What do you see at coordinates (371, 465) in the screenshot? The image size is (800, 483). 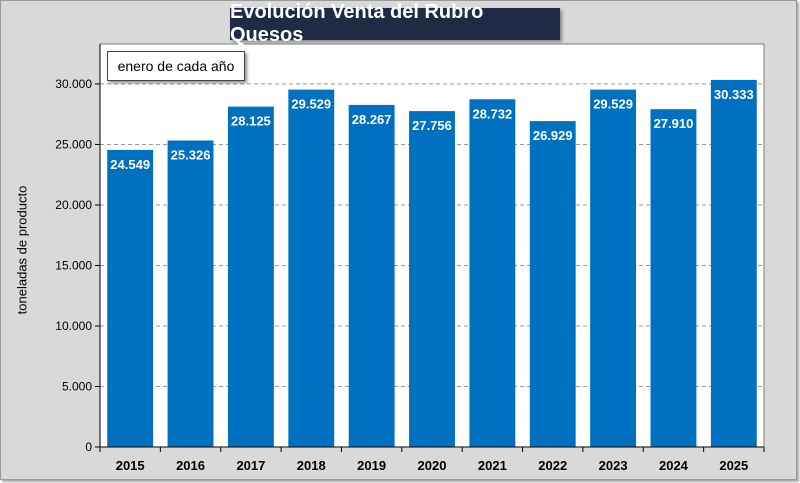 I see `x-tick-label: 2019` at bounding box center [371, 465].